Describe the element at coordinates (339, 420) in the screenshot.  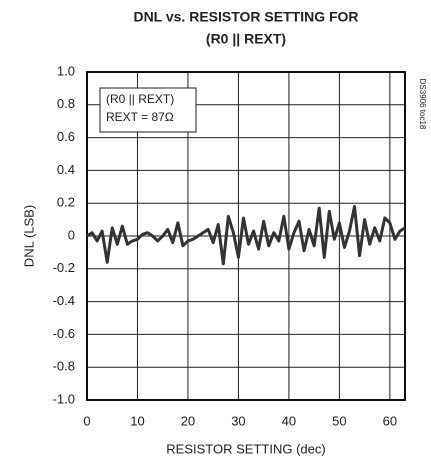
I see `x-tick-label: 50` at that location.